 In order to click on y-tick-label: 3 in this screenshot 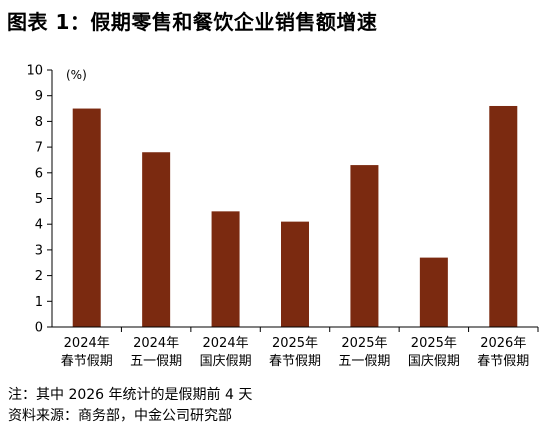, I will do `click(39, 250)`.